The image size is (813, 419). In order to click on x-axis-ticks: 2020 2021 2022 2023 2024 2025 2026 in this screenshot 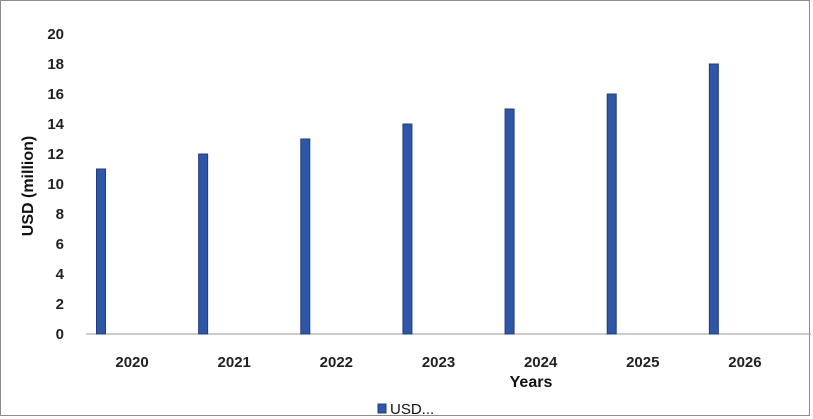, I will do `click(438, 362)`.